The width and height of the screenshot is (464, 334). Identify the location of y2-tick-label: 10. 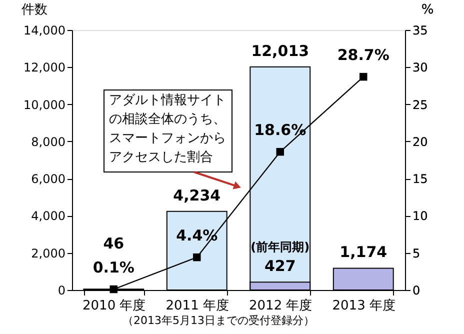
(420, 216).